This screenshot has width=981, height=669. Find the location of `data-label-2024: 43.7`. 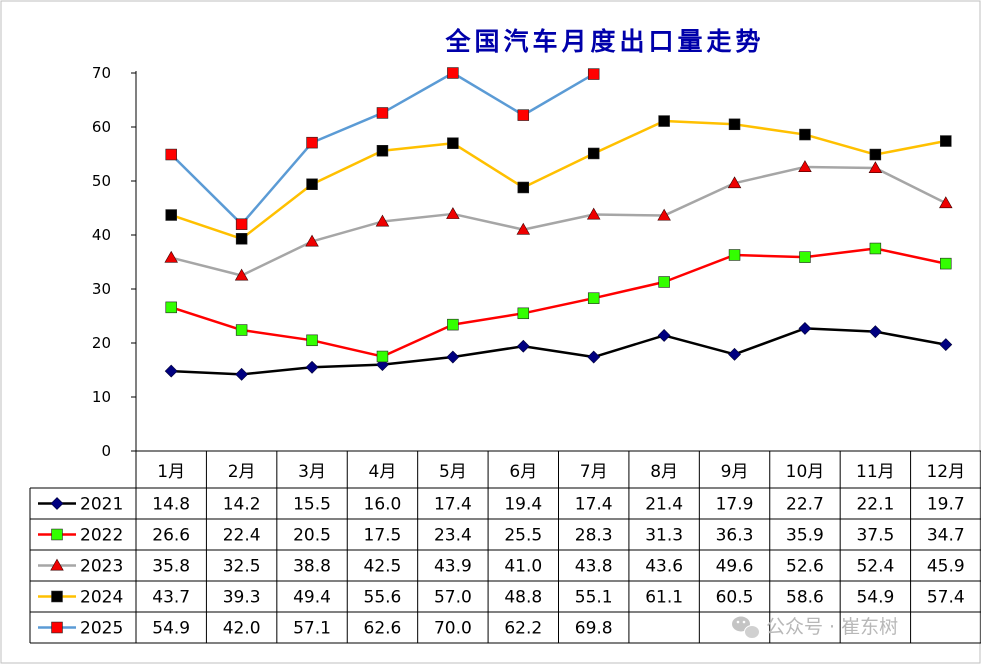

data-label-2024: 43.7 is located at coordinates (171, 598).